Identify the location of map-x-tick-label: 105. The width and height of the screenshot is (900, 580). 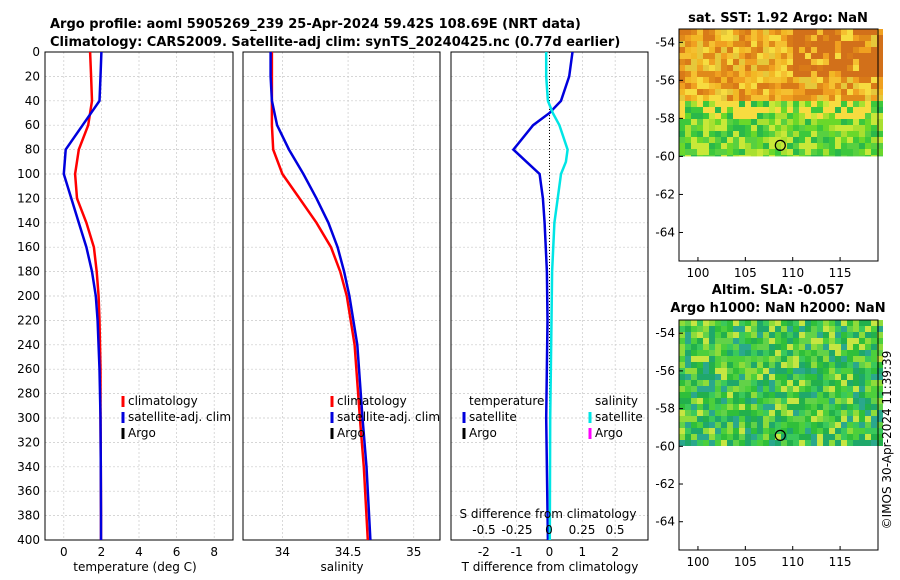
(745, 562).